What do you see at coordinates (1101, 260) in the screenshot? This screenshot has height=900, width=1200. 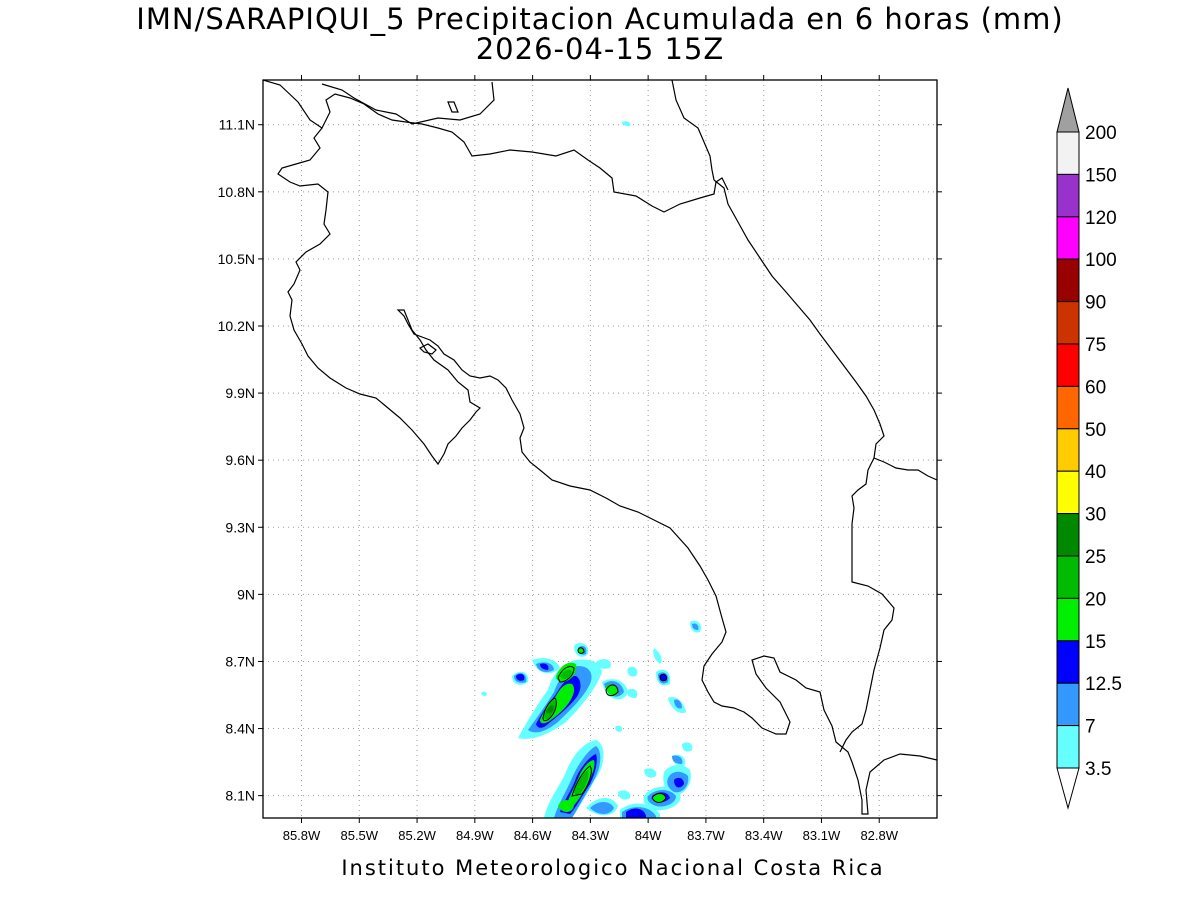 I see `colorbar-label: 100` at bounding box center [1101, 260].